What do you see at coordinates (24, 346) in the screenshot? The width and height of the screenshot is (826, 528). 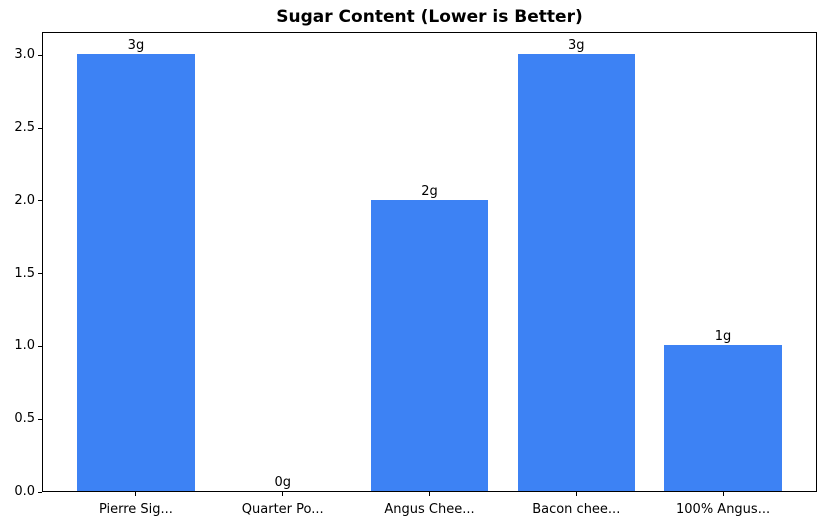 I see `y-tick-label: 1.0` at bounding box center [24, 346].